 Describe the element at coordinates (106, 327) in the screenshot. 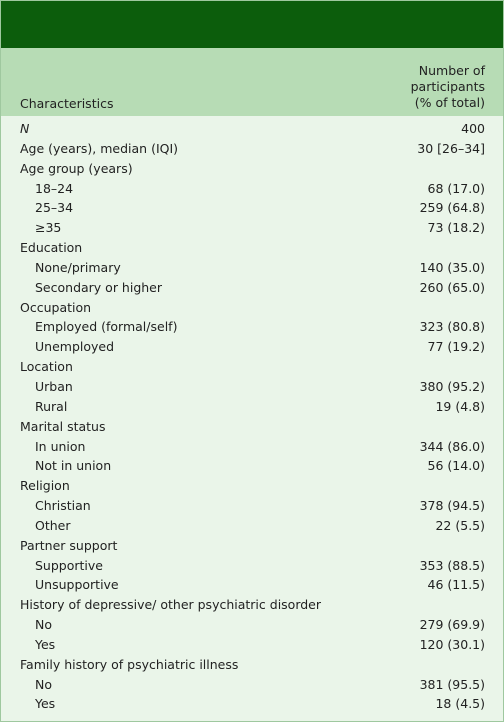

I see `row-label: Employed (formal/self)` at that location.